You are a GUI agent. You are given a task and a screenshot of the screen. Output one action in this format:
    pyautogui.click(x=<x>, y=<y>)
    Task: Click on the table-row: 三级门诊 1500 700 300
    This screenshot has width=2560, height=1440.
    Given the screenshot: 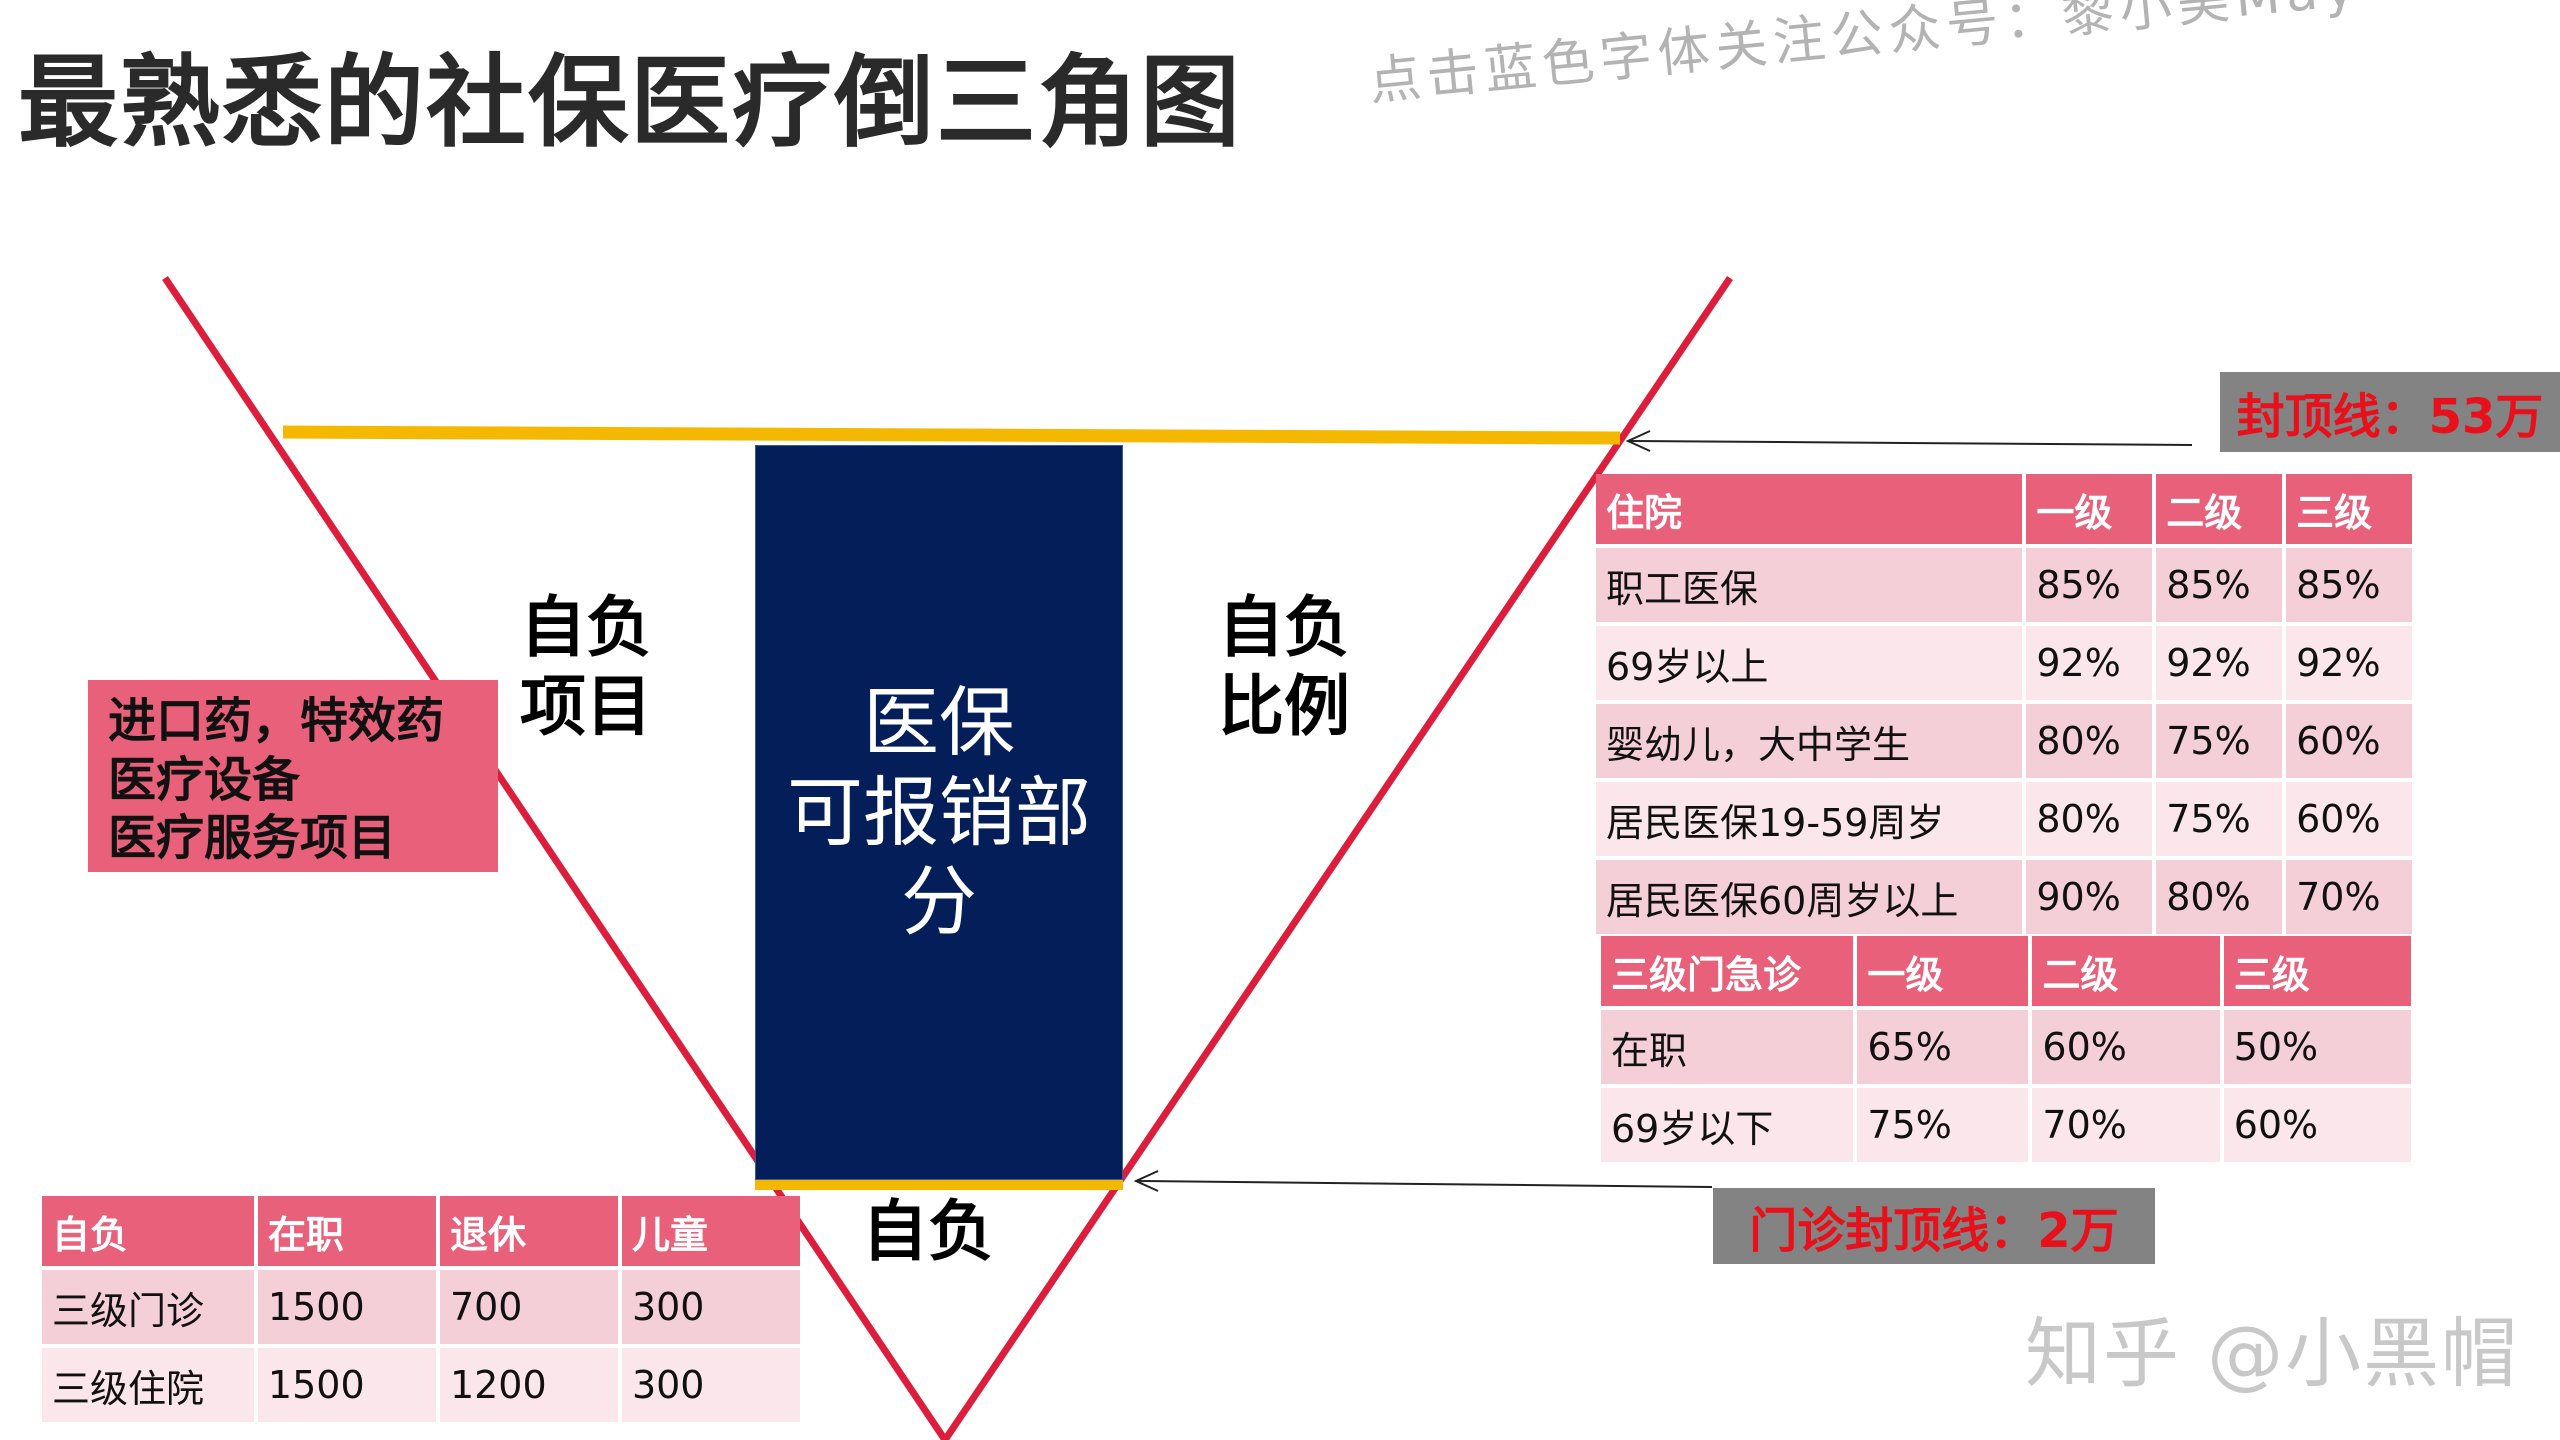 What is the action you would take?
    pyautogui.click(x=421, y=1307)
    